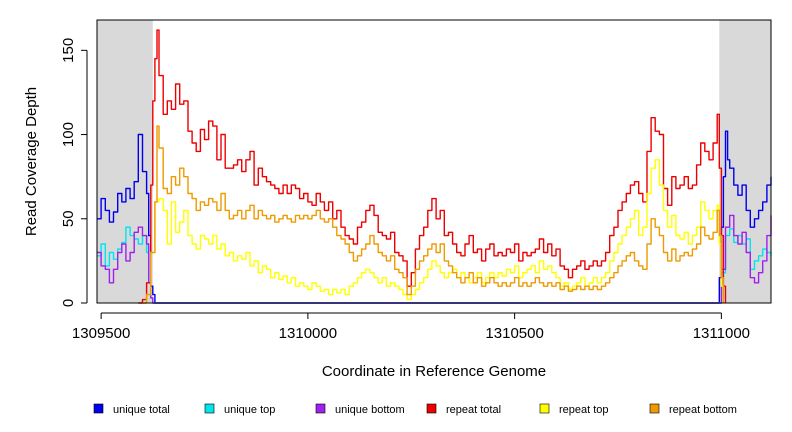 The width and height of the screenshot is (792, 432). I want to click on legend-label-repeat-top: repeat top, so click(584, 410).